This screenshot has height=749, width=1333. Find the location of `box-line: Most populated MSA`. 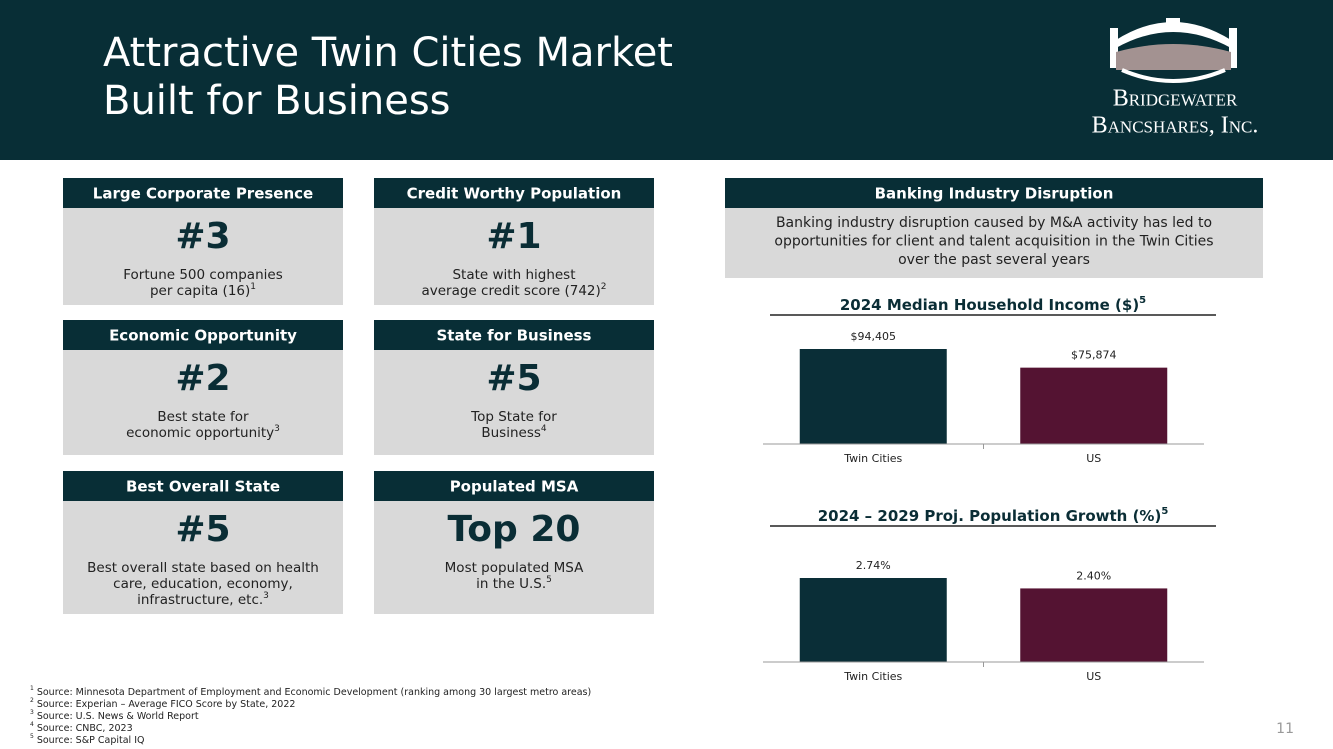

box-line: Most populated MSA is located at coordinates (514, 568).